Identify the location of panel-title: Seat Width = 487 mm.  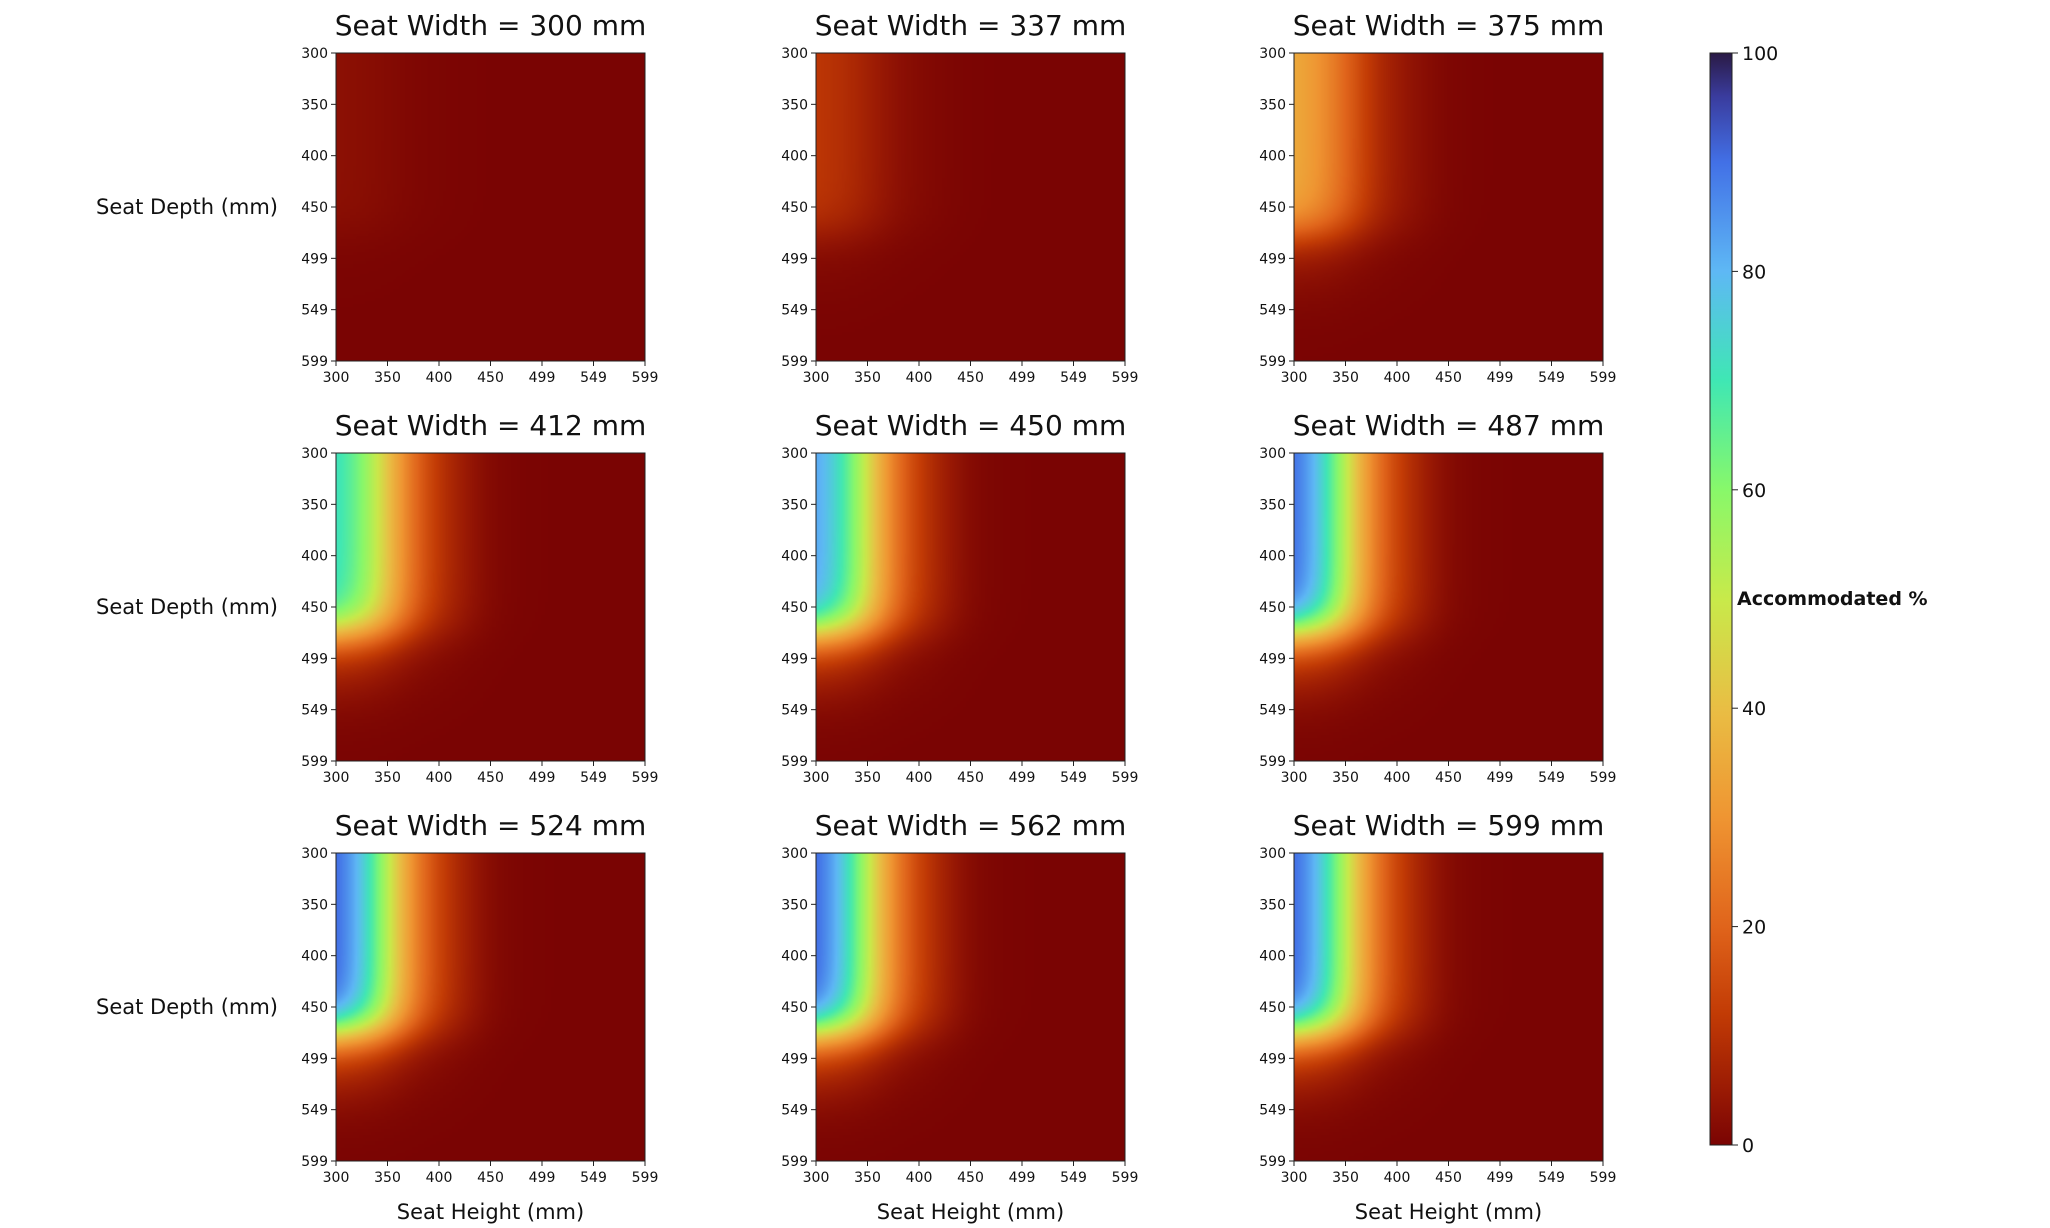
(1449, 425).